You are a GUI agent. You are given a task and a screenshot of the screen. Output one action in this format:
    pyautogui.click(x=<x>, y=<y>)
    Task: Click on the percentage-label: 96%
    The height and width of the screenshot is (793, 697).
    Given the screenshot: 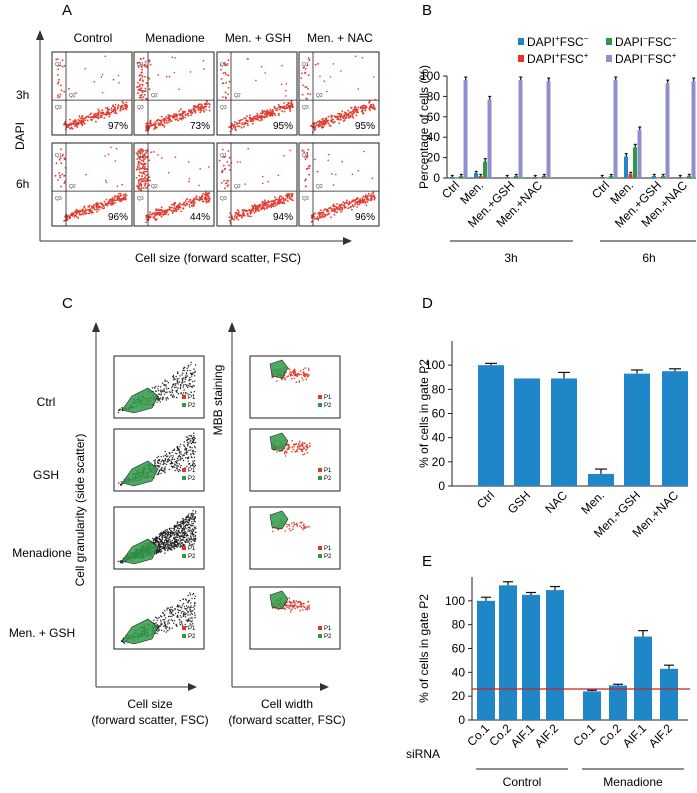 What is the action you would take?
    pyautogui.click(x=365, y=217)
    